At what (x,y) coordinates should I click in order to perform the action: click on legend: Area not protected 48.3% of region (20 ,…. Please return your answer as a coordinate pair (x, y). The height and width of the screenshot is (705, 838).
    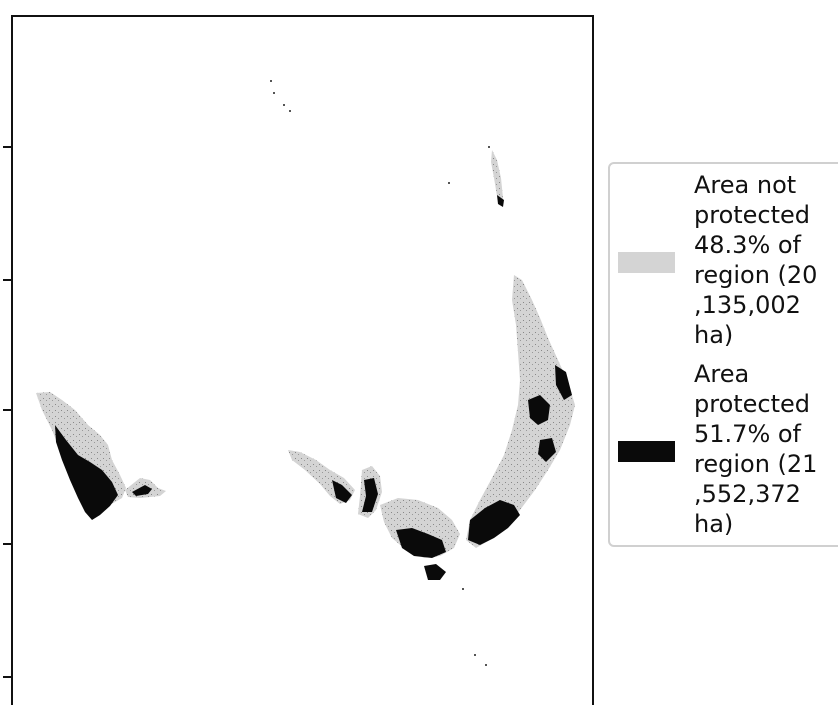
    Looking at the image, I should click on (723, 354).